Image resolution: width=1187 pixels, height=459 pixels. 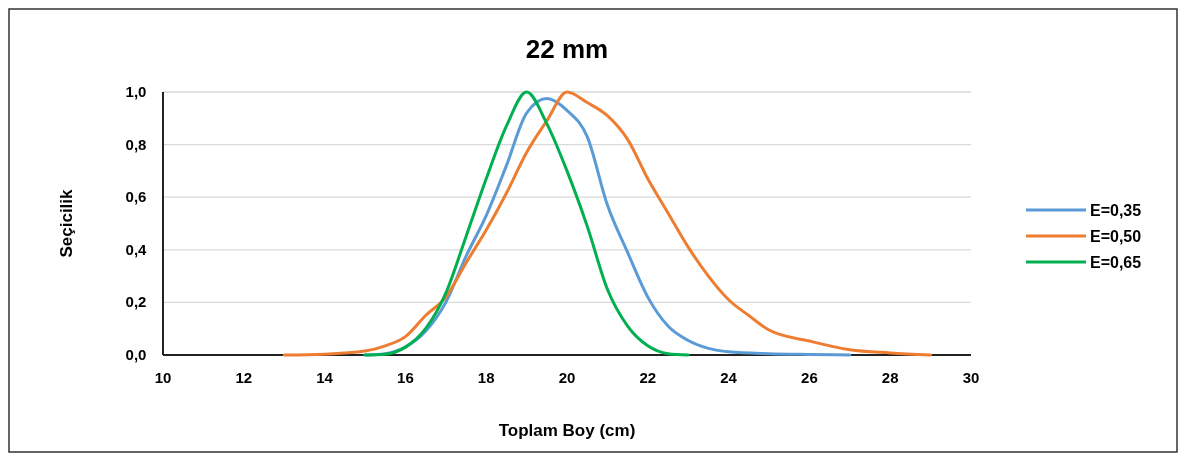 I want to click on y-tick-label: 0,2, so click(x=136, y=302).